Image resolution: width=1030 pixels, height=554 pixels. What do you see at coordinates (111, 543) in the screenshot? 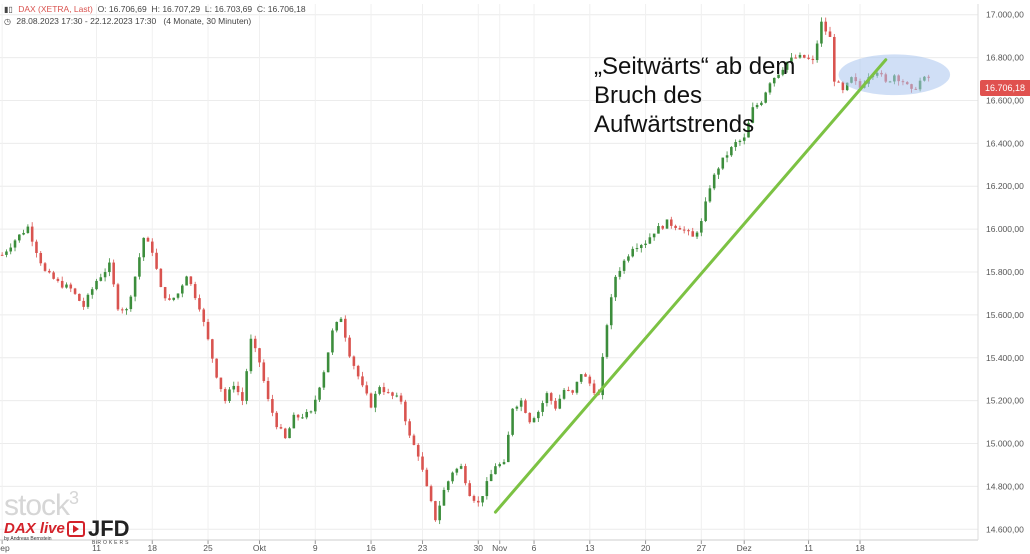
I see `jfd-sub: BROKERS` at bounding box center [111, 543].